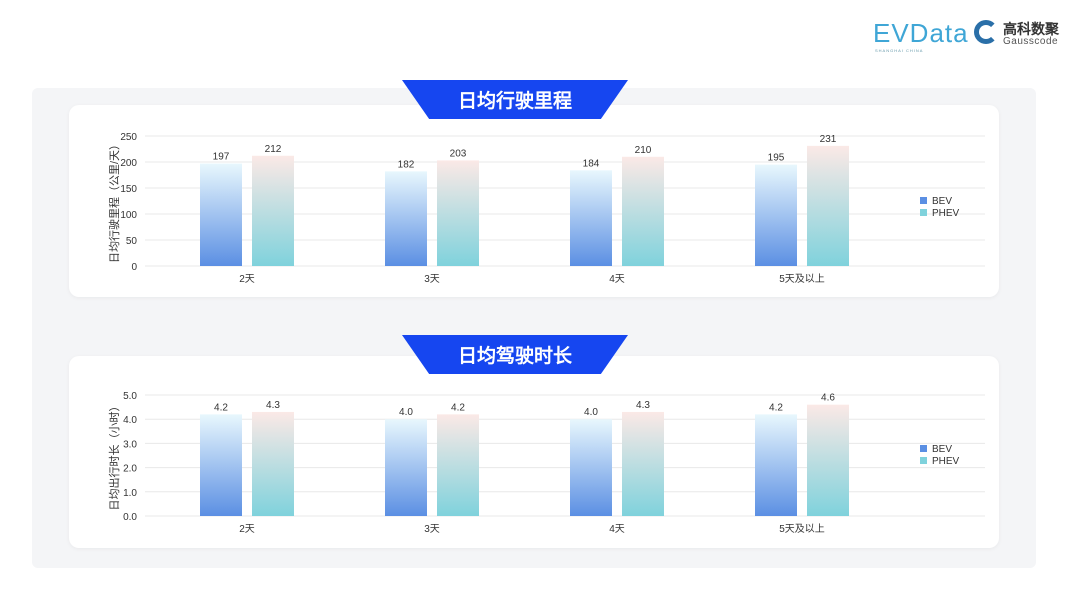 The image size is (1080, 608). I want to click on data-label: 212, so click(273, 149).